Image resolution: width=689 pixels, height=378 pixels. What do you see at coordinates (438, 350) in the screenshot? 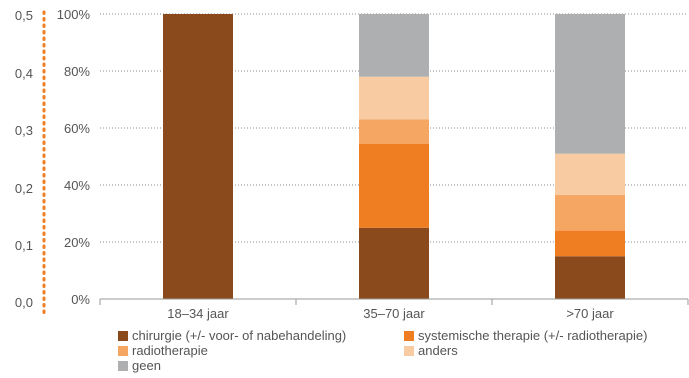
I see `legend-label: anders` at bounding box center [438, 350].